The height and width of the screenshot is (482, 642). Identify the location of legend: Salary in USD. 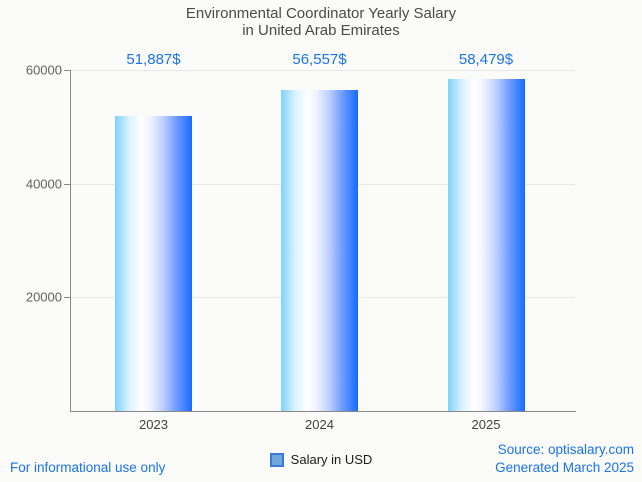
(321, 459).